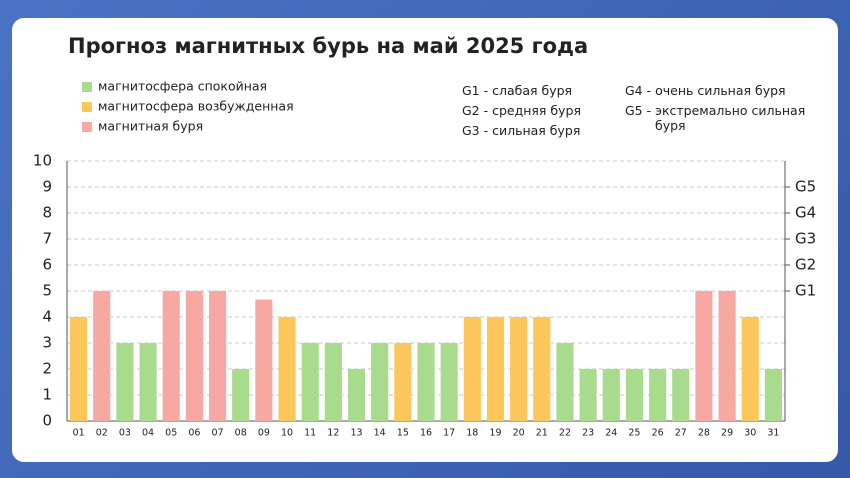 The height and width of the screenshot is (478, 850). I want to click on legend-label: магнитосфера спокойная, so click(182, 86).